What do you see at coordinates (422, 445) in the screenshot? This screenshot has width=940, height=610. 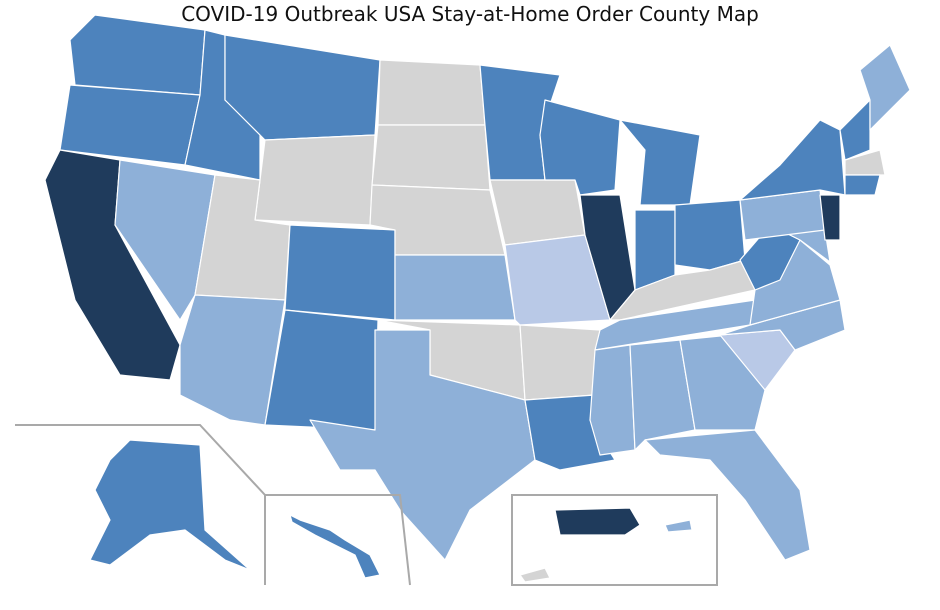 I see `texas` at bounding box center [422, 445].